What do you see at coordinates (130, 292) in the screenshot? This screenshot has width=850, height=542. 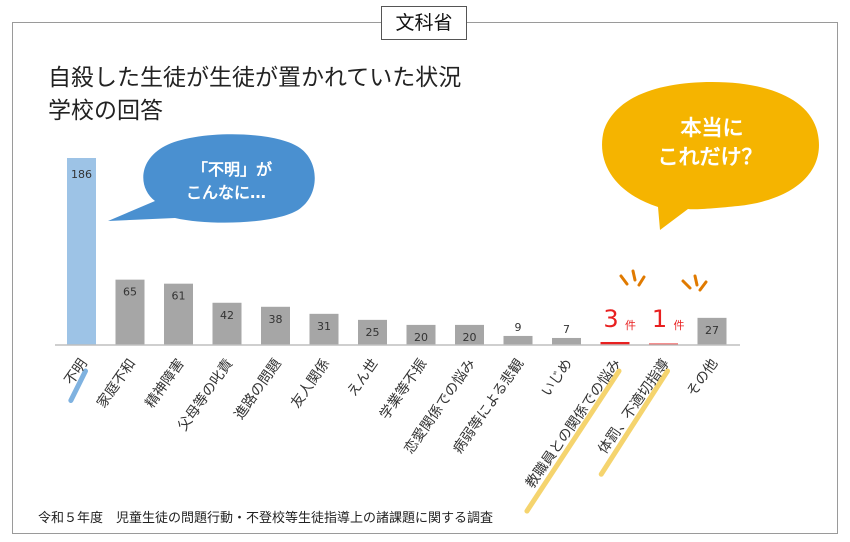 I see `bar-value-1: 65` at bounding box center [130, 292].